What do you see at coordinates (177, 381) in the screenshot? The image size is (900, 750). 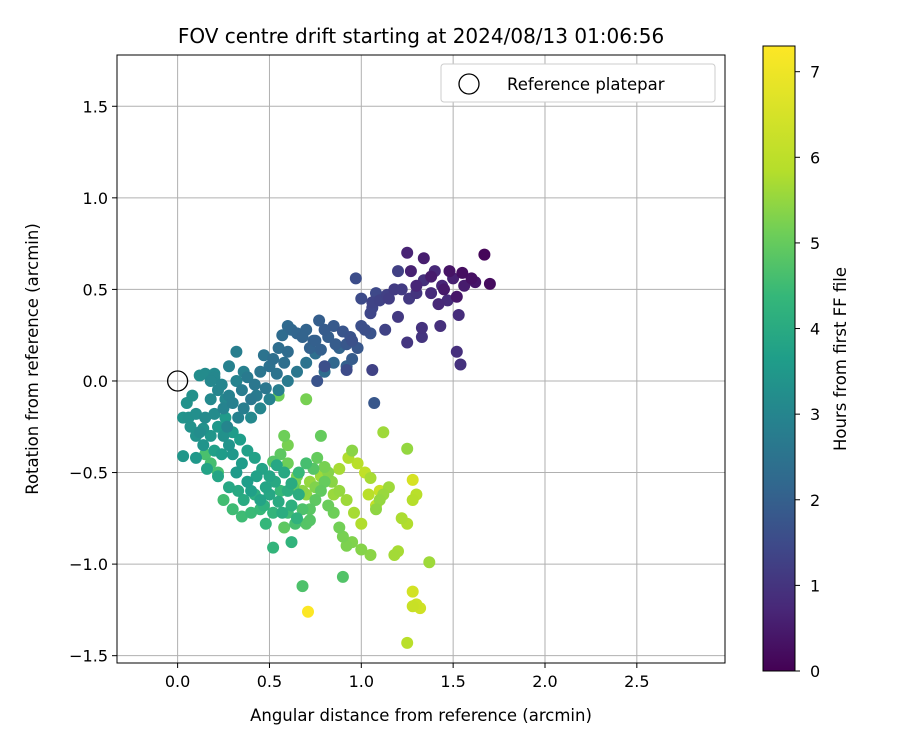 I see `reference-platepar-marker` at bounding box center [177, 381].